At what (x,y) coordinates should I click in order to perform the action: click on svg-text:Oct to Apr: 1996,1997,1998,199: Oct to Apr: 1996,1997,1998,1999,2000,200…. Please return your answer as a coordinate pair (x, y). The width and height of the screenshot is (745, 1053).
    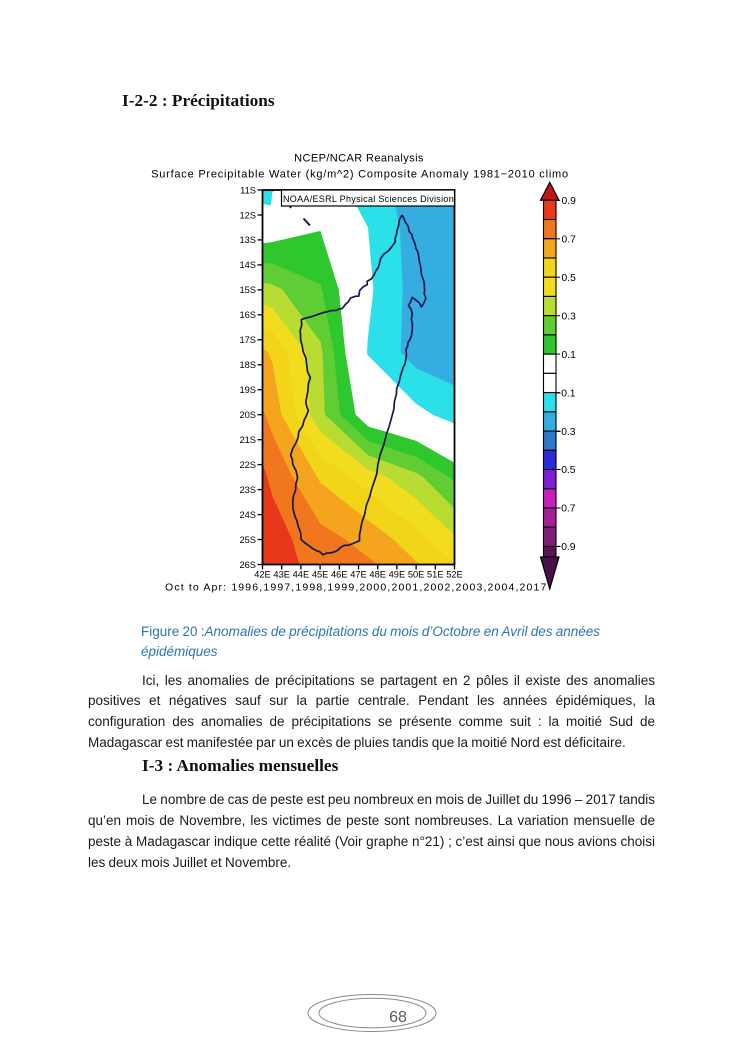
    Looking at the image, I should click on (356, 588).